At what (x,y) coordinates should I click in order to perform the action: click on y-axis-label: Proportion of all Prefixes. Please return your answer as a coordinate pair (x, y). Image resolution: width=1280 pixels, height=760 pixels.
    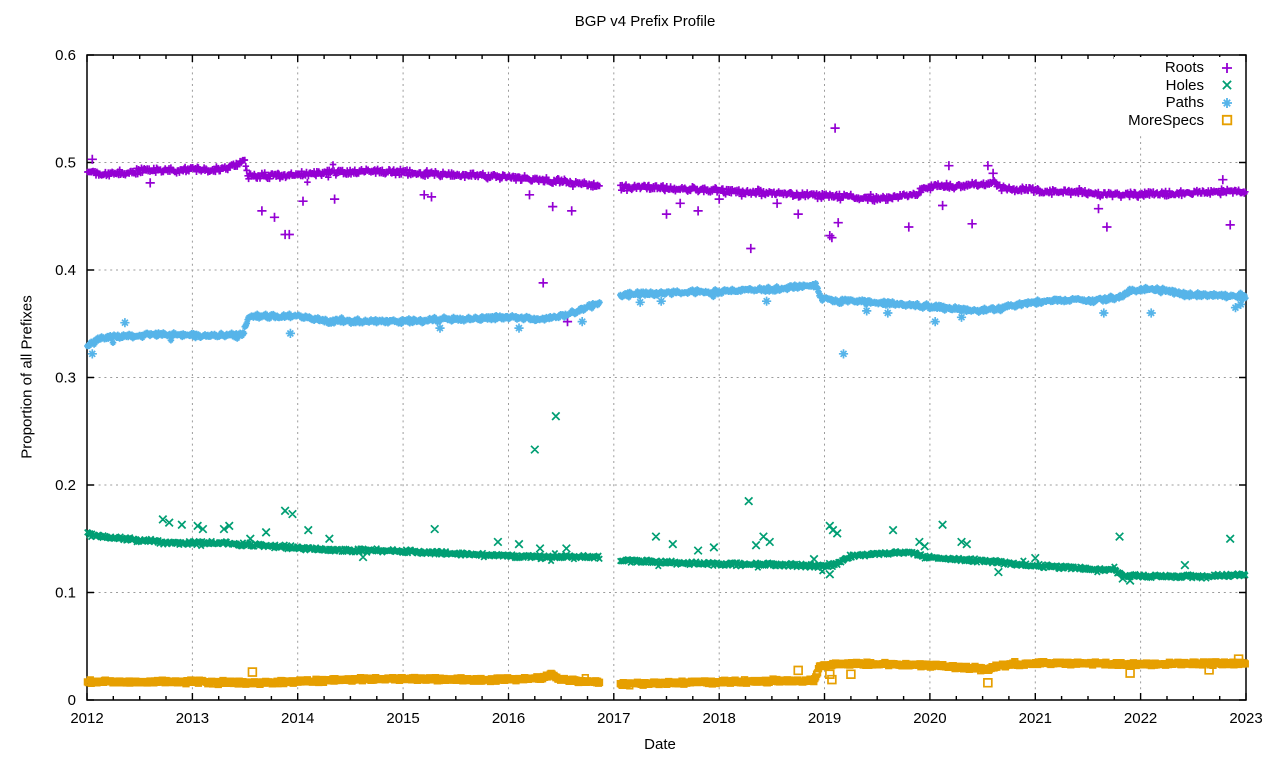
    Looking at the image, I should click on (27, 377).